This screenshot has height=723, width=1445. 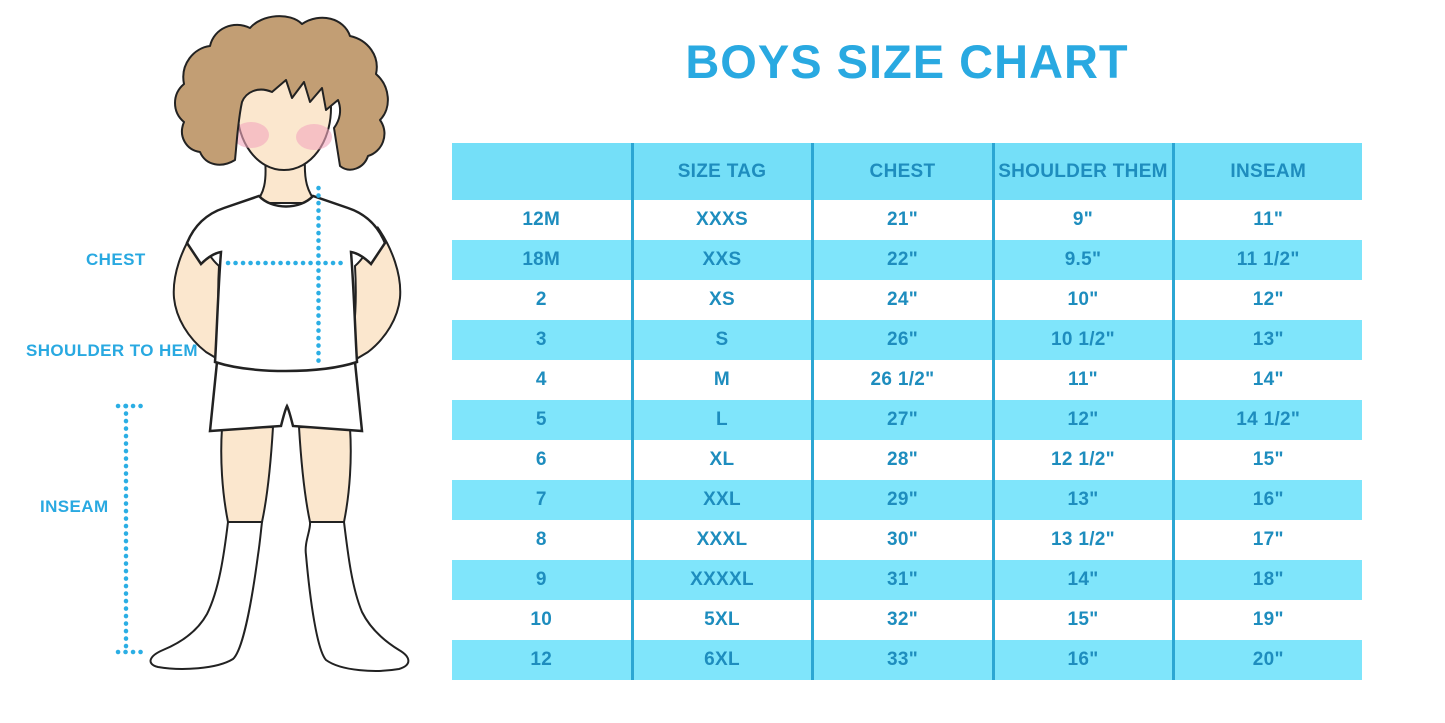 What do you see at coordinates (543, 540) in the screenshot?
I see `size-table-cell: 8` at bounding box center [543, 540].